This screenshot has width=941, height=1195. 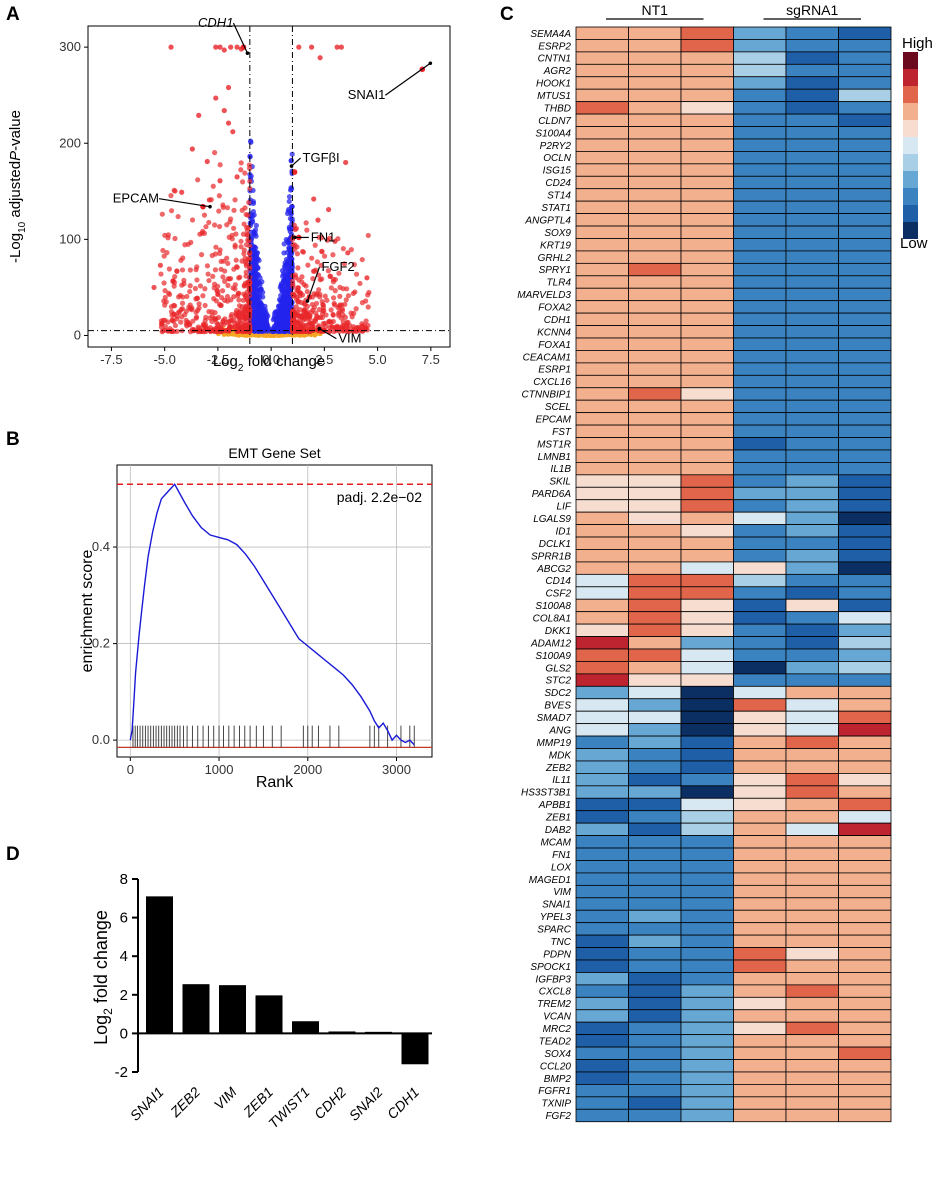 I want to click on row-label: ZEB1, so click(x=558, y=818).